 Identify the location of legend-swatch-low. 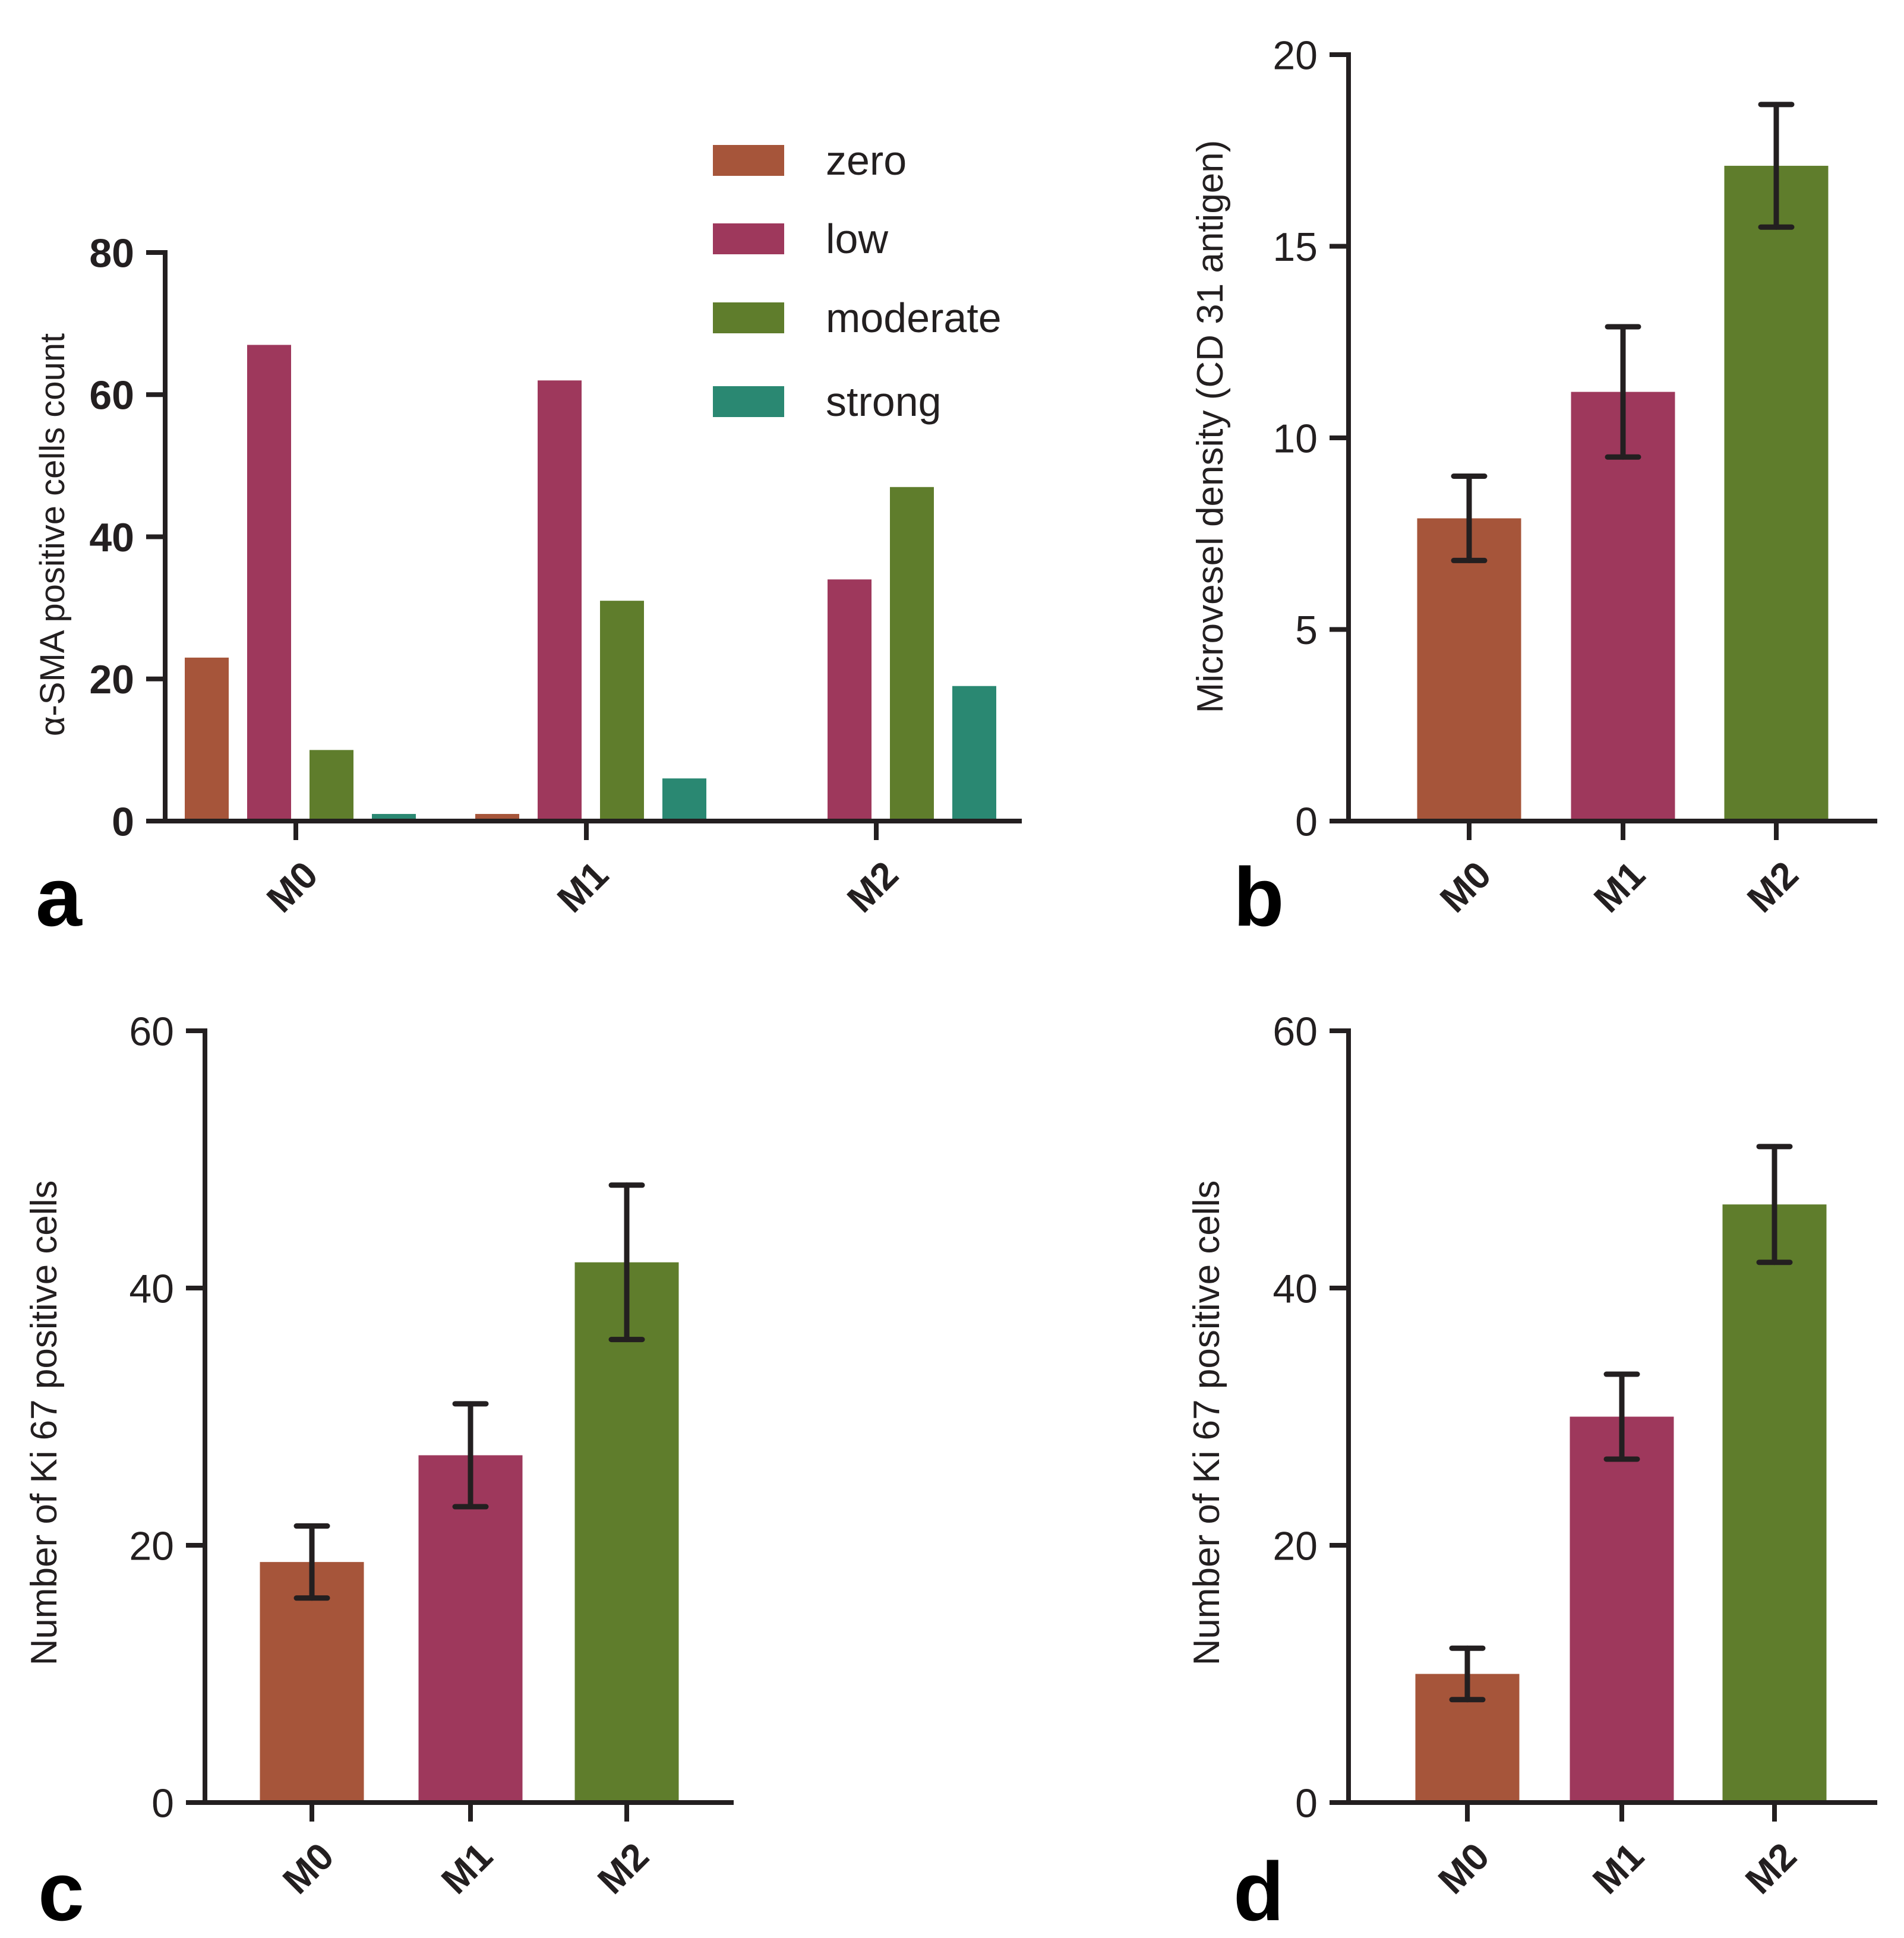
(748, 238).